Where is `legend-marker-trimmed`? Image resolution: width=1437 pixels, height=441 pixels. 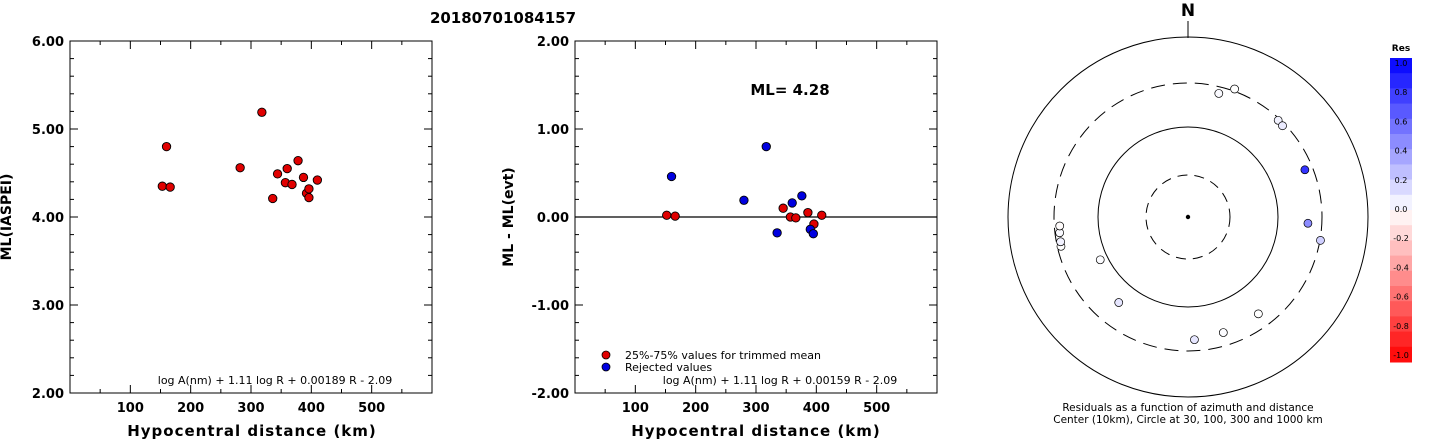 legend-marker-trimmed is located at coordinates (606, 355).